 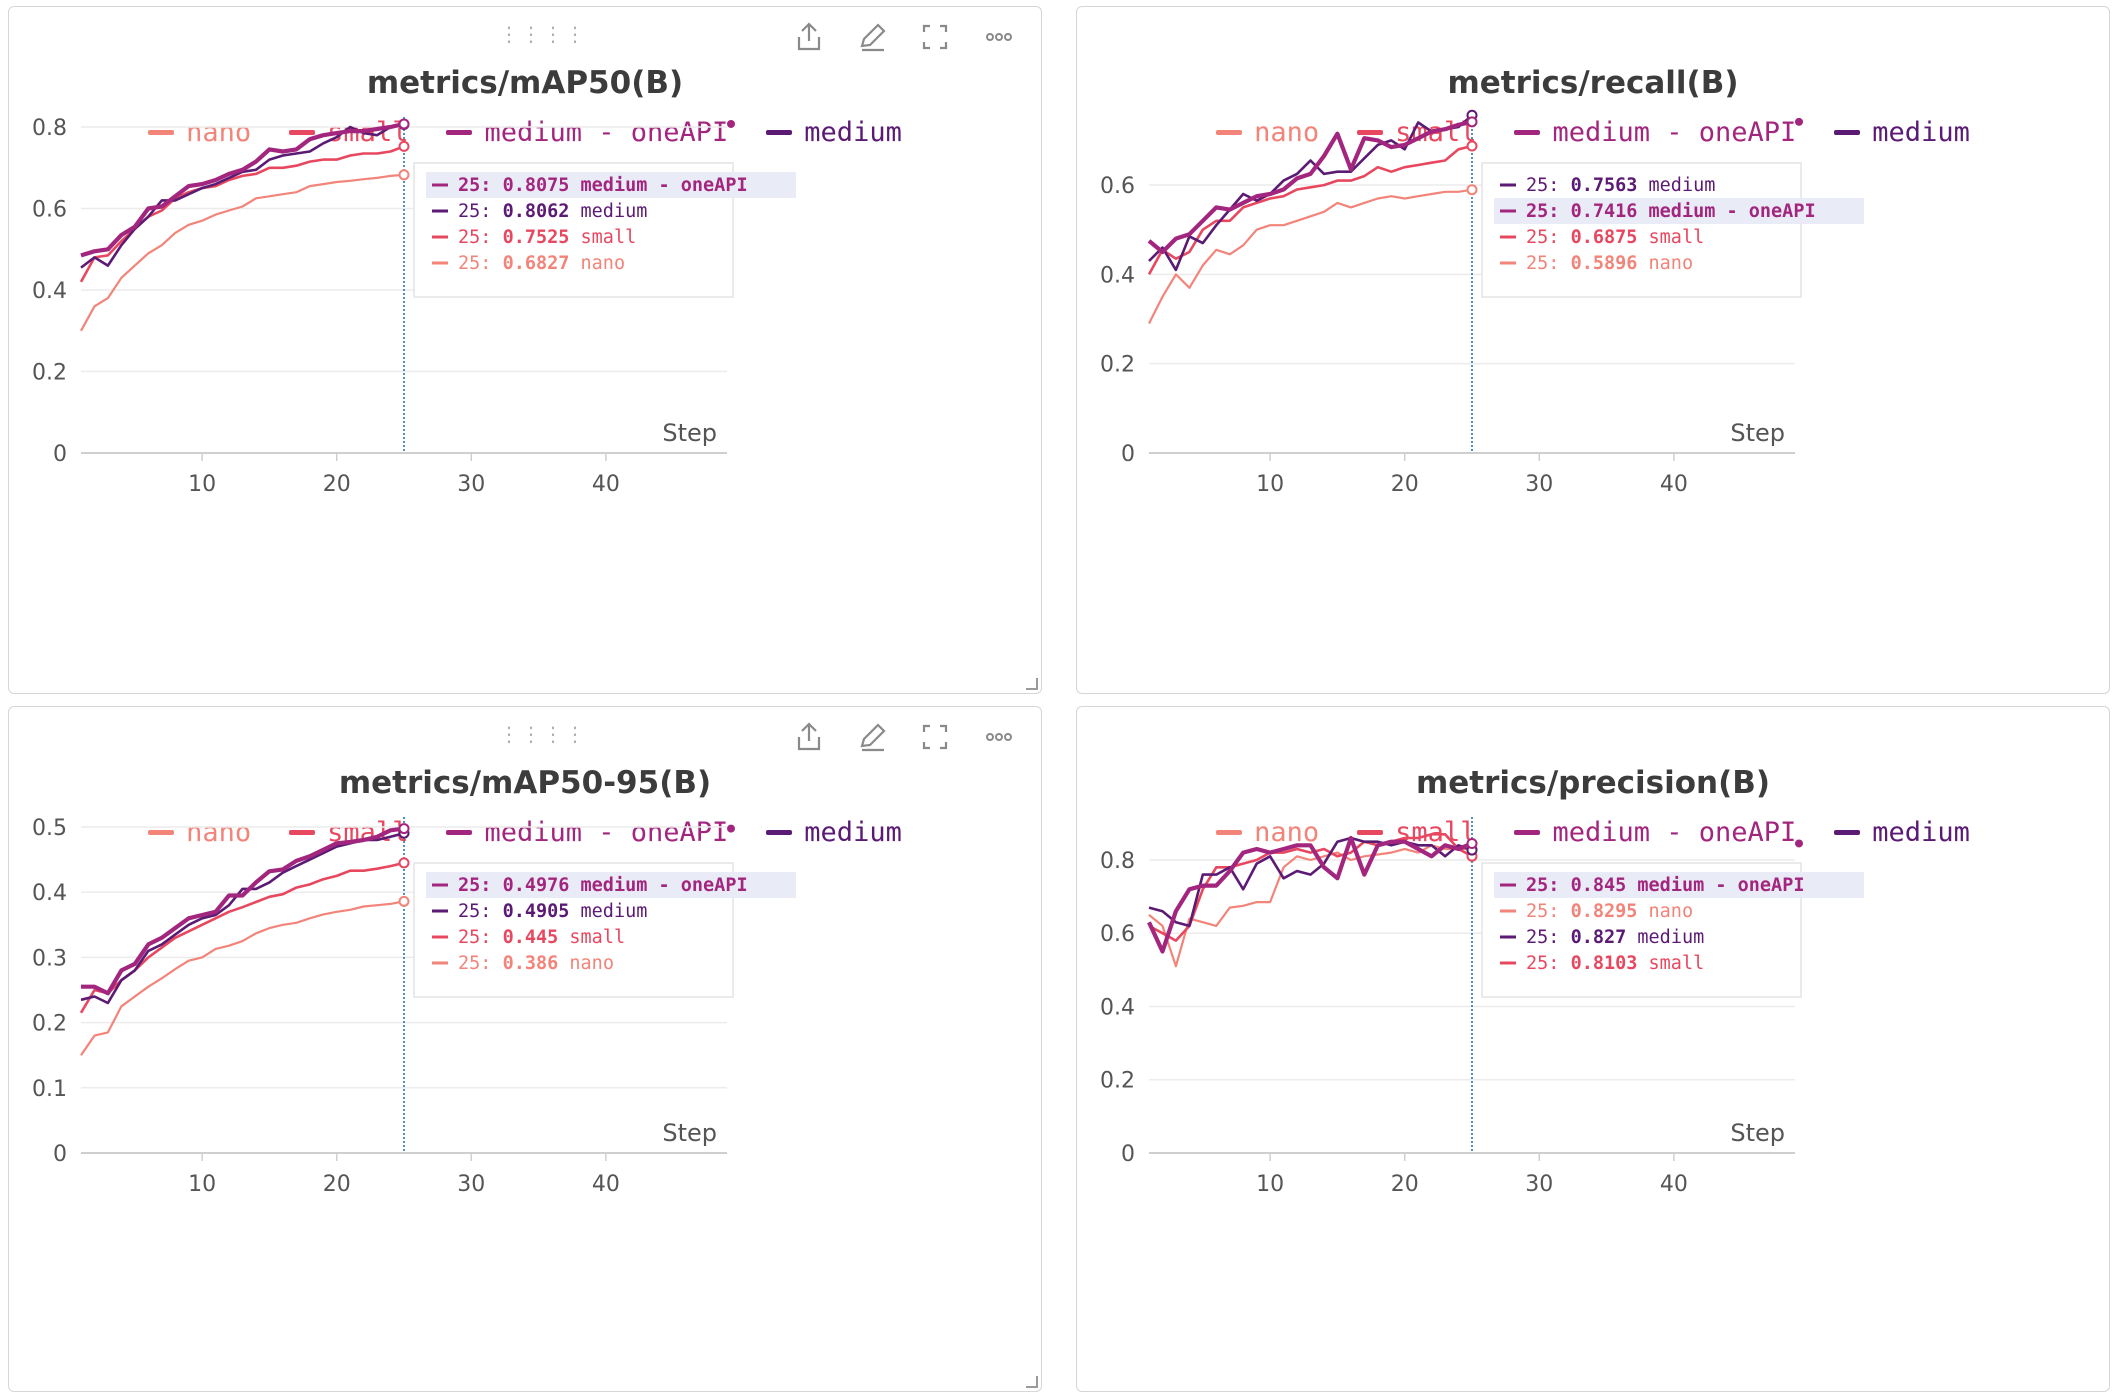 What do you see at coordinates (404, 901) in the screenshot?
I see `hover-point-nano` at bounding box center [404, 901].